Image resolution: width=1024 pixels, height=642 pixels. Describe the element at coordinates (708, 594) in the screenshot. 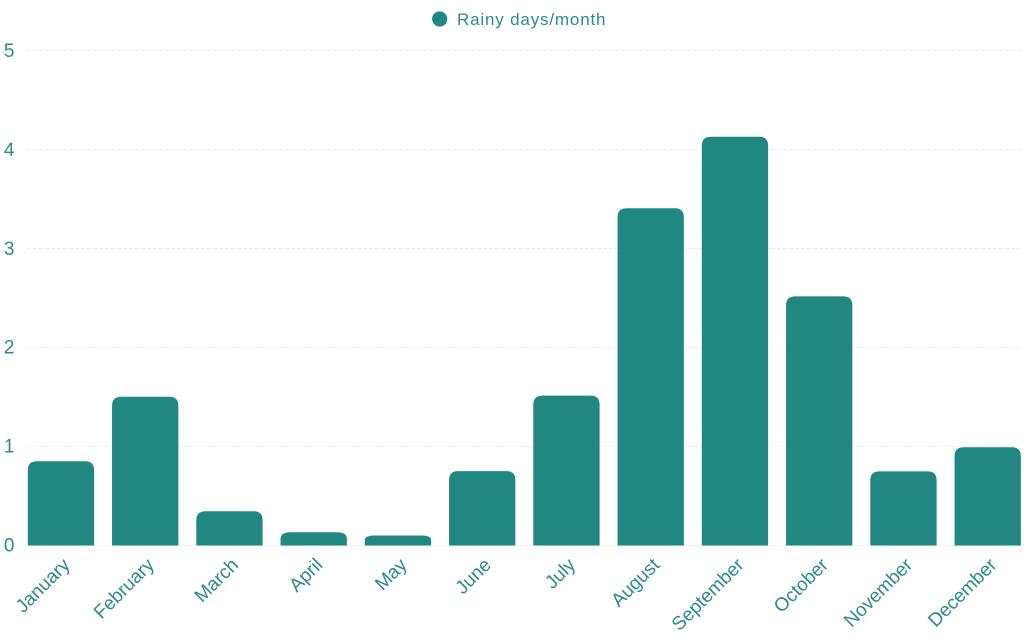

I see `svg-text: September` at that location.